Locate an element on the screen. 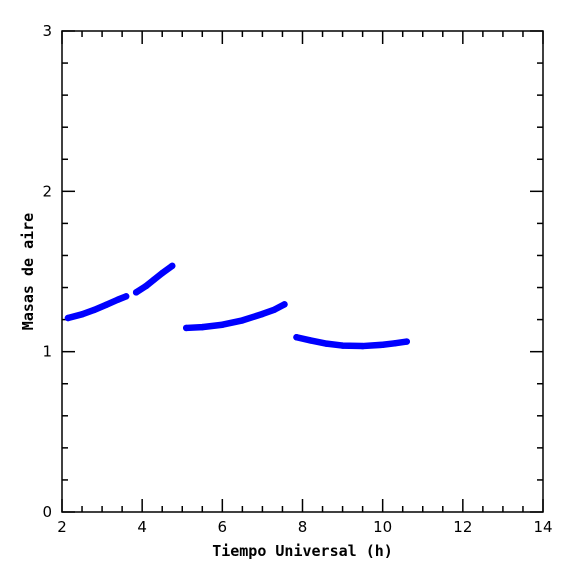 The height and width of the screenshot is (574, 574). y-tick-label: 3 is located at coordinates (47, 31).